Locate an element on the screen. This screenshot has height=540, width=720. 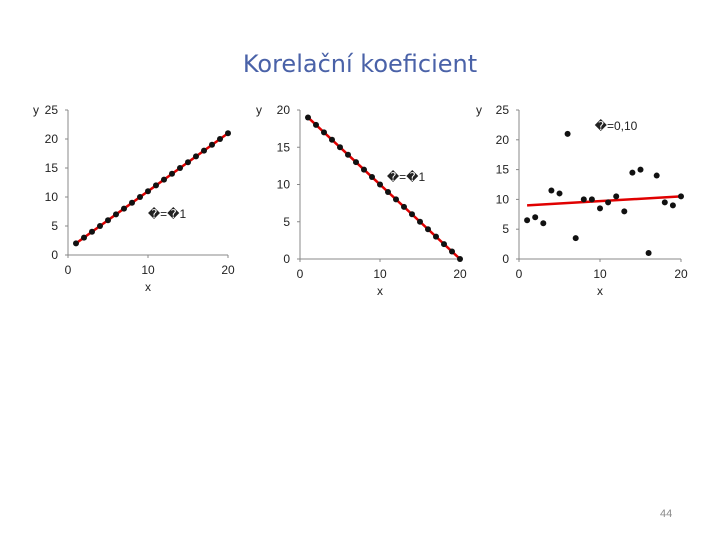
fit-line is located at coordinates (604, 201).